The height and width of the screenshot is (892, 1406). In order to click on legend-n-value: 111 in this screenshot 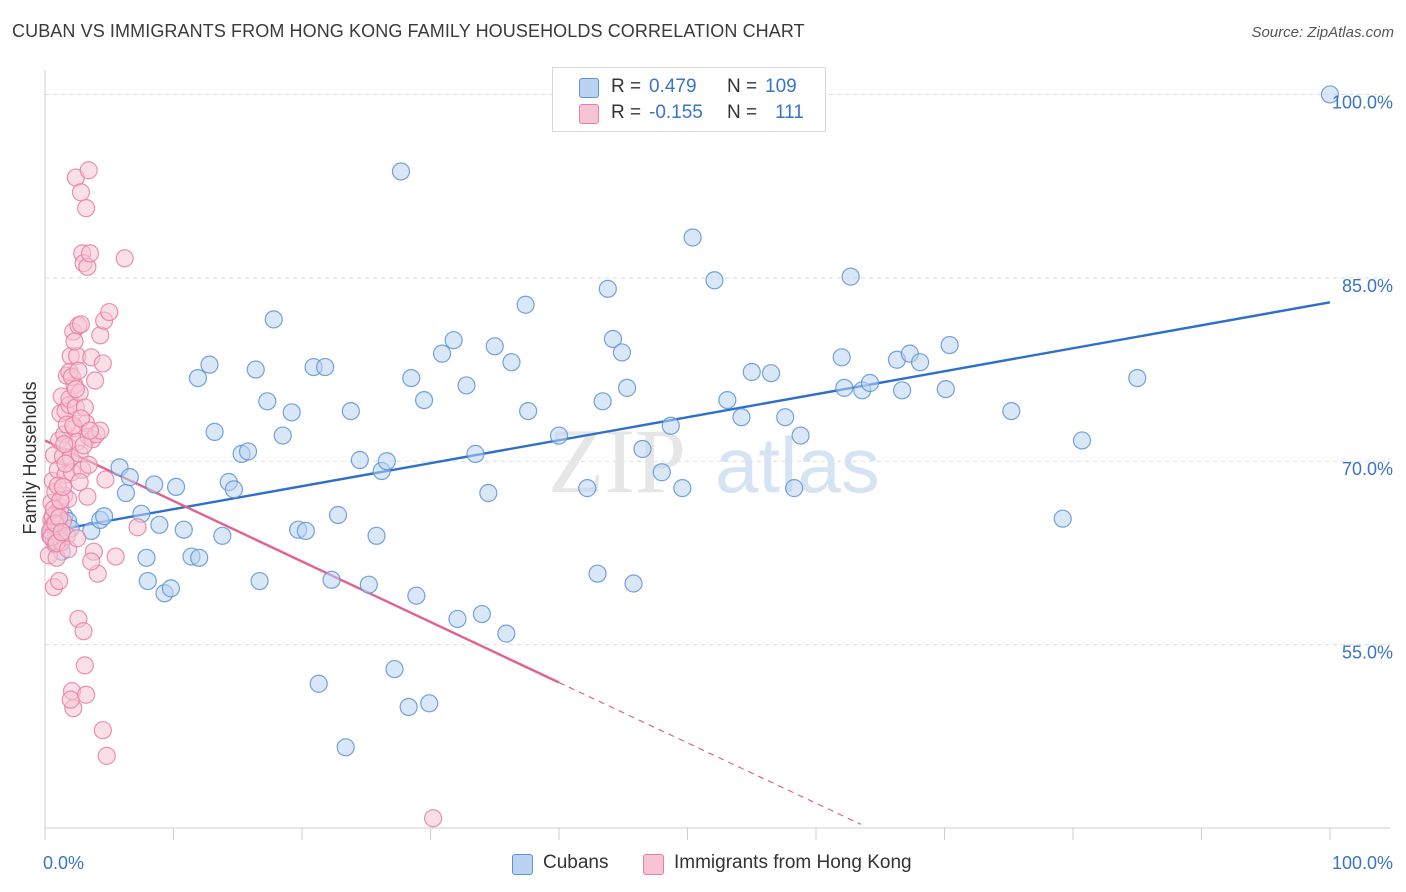, I will do `click(789, 112)`.